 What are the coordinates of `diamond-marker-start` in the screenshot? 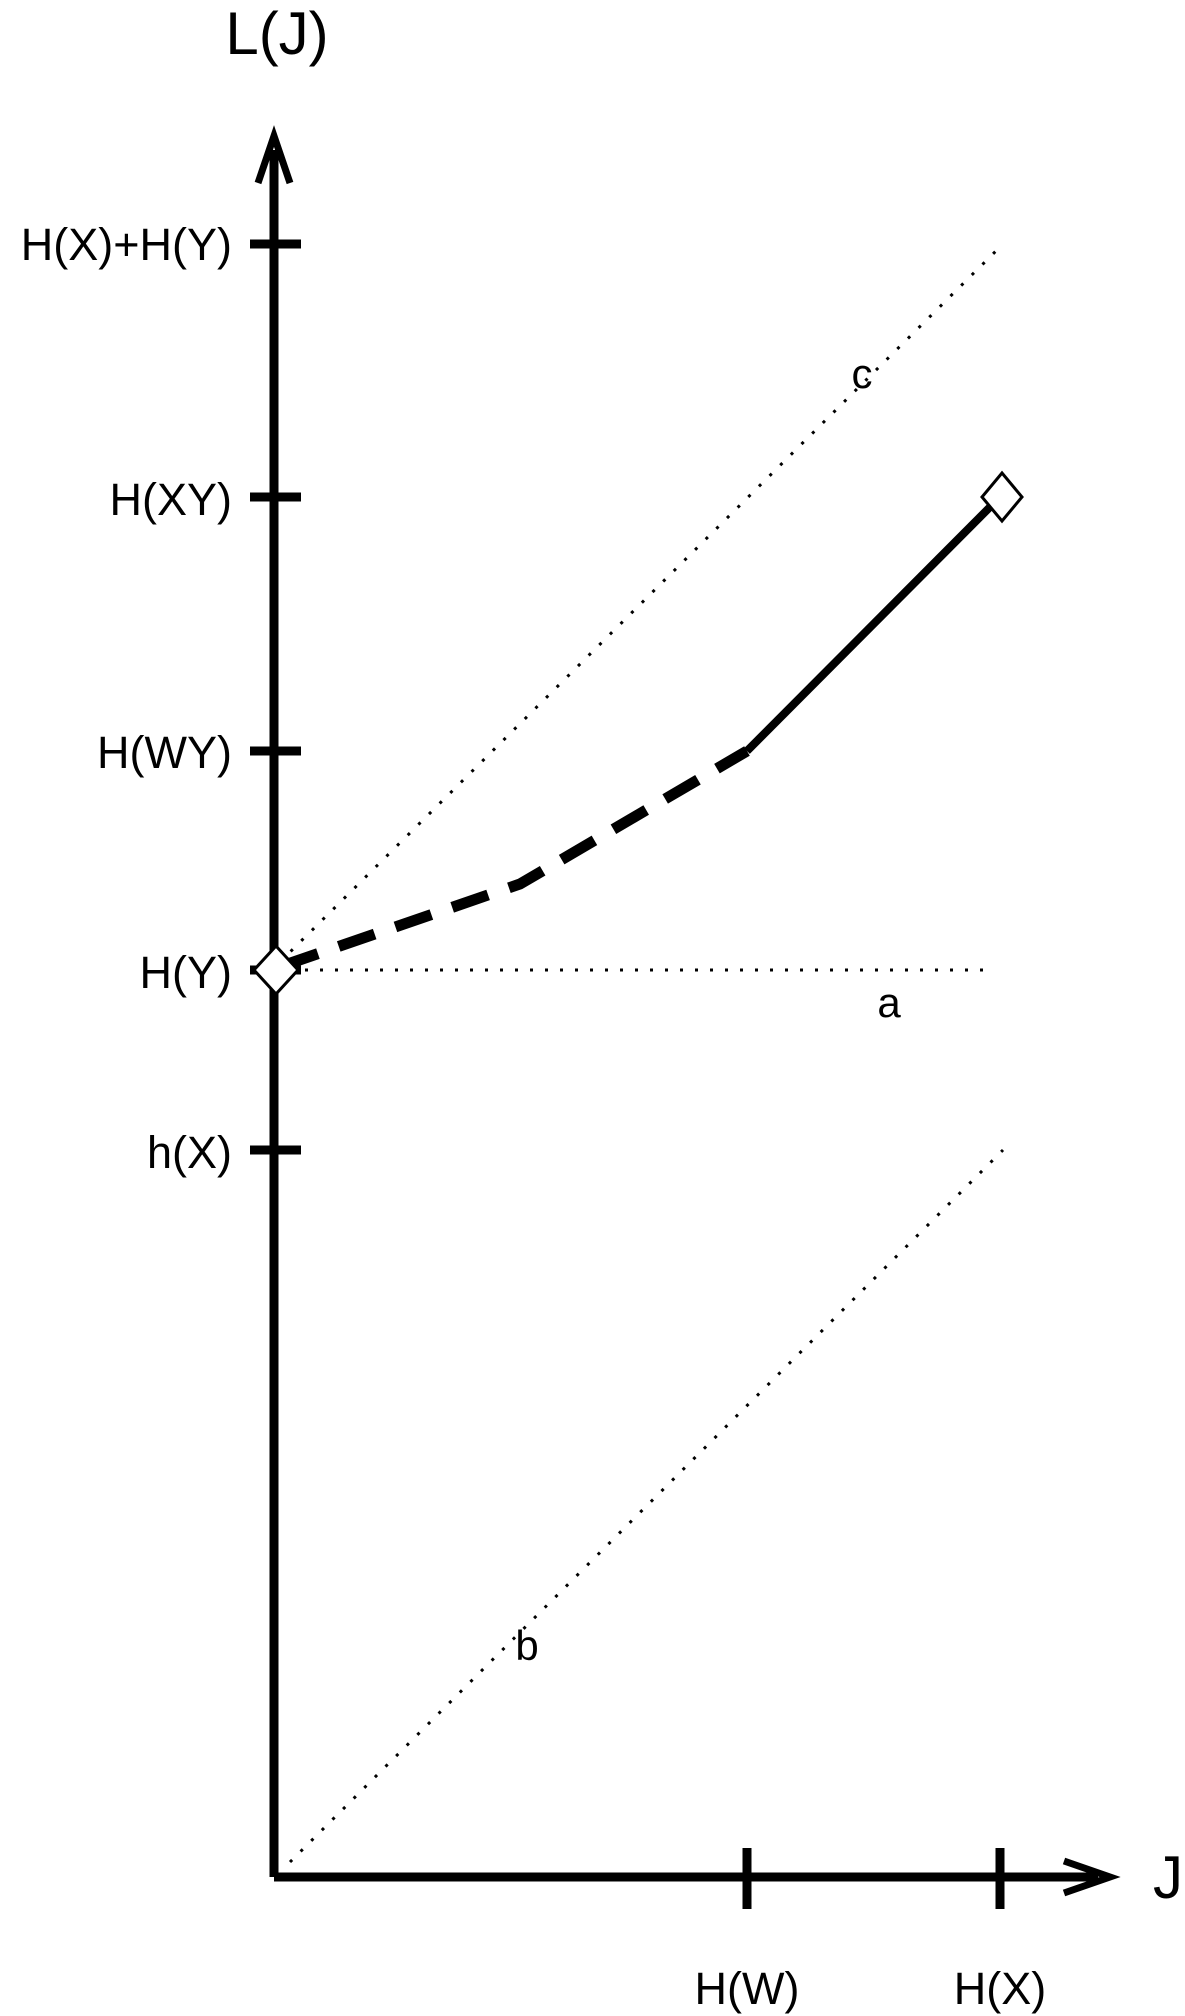 It's located at (276, 970).